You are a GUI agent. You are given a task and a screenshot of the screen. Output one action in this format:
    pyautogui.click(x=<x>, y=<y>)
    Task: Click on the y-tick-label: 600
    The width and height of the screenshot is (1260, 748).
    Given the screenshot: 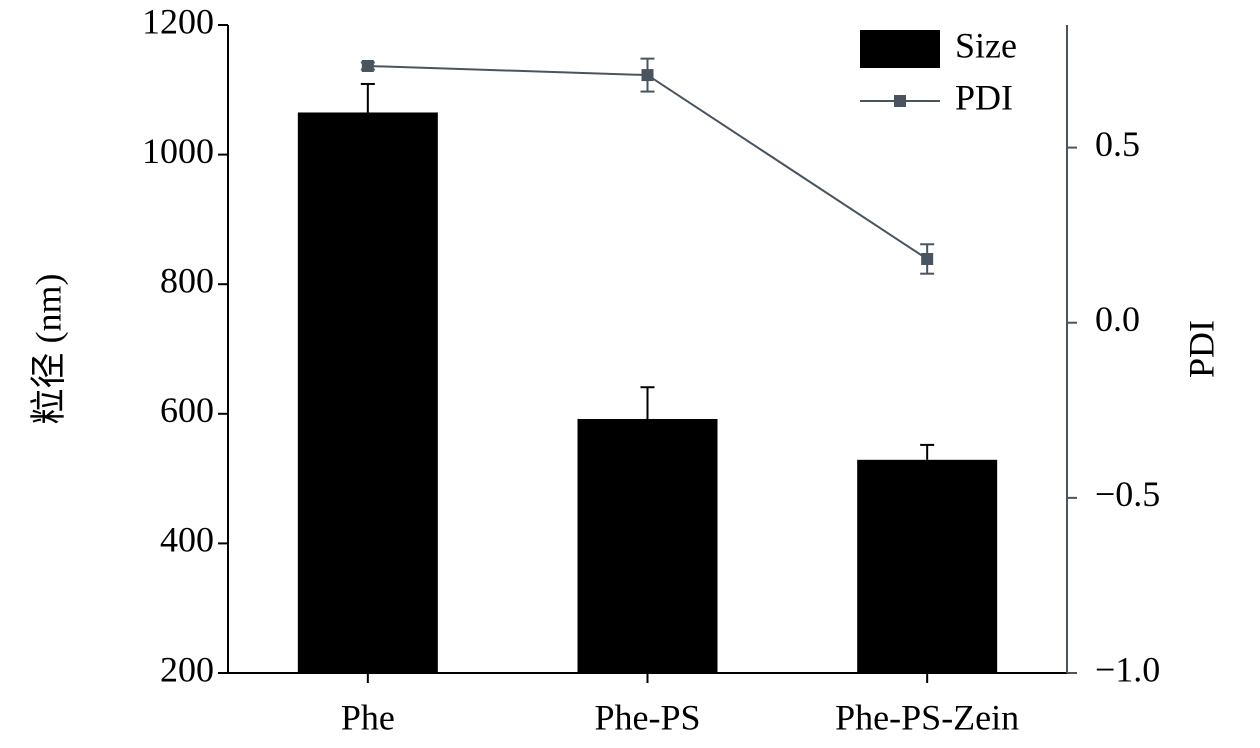 What is the action you would take?
    pyautogui.click(x=187, y=410)
    